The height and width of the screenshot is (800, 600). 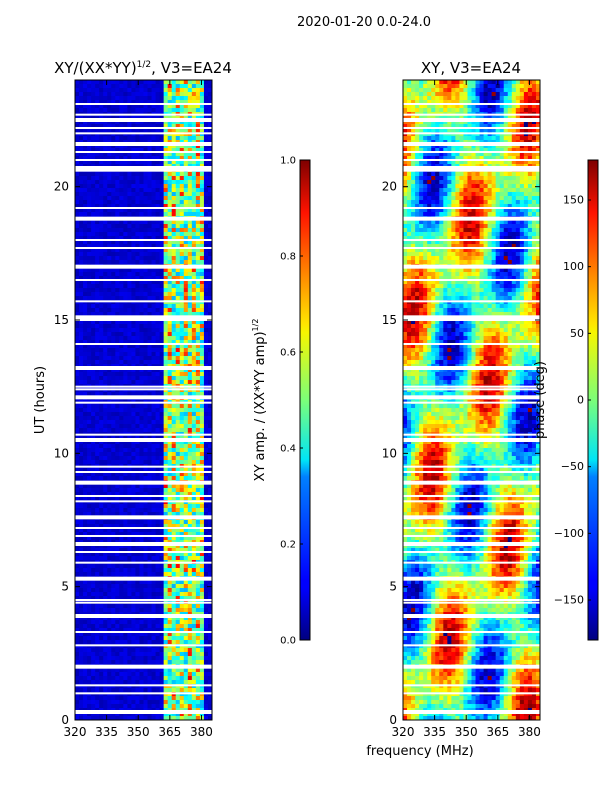 I want to click on right-colorbar: −150 −100 −50 0 50 100 150 phase (deg), so click(x=566, y=400).